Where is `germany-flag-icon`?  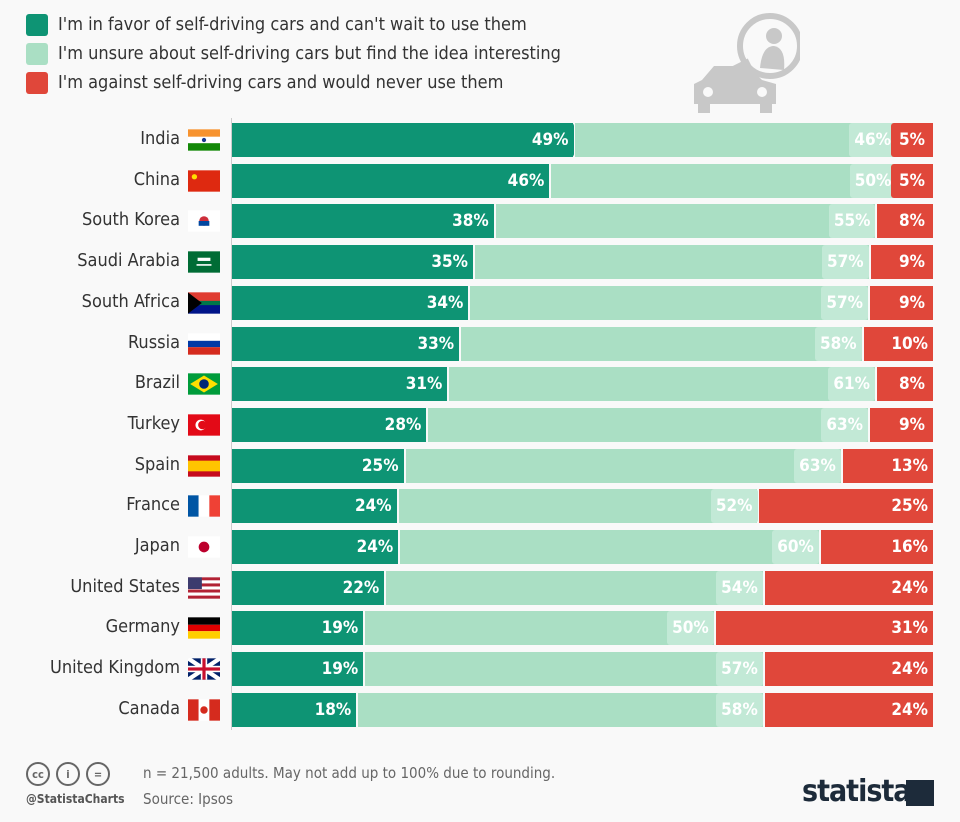 germany-flag-icon is located at coordinates (204, 628).